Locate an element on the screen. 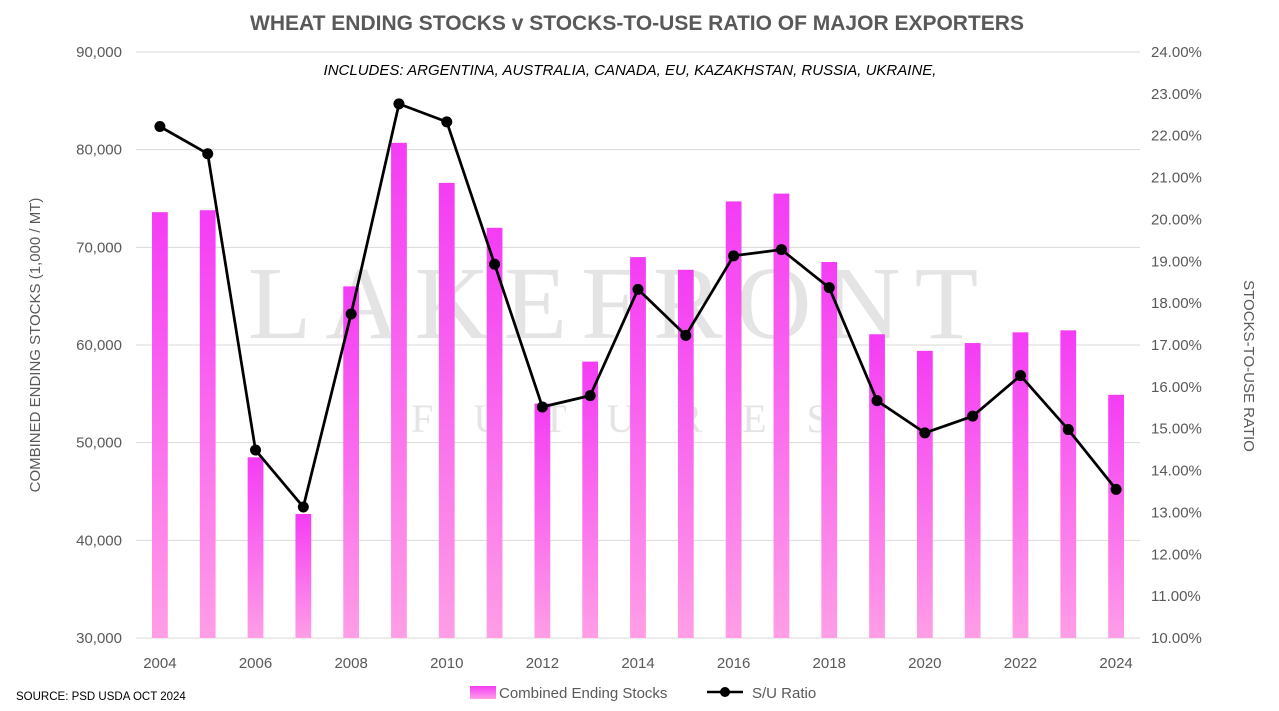 The height and width of the screenshot is (711, 1279). legend-label-ratio: S/U Ratio is located at coordinates (784, 693).